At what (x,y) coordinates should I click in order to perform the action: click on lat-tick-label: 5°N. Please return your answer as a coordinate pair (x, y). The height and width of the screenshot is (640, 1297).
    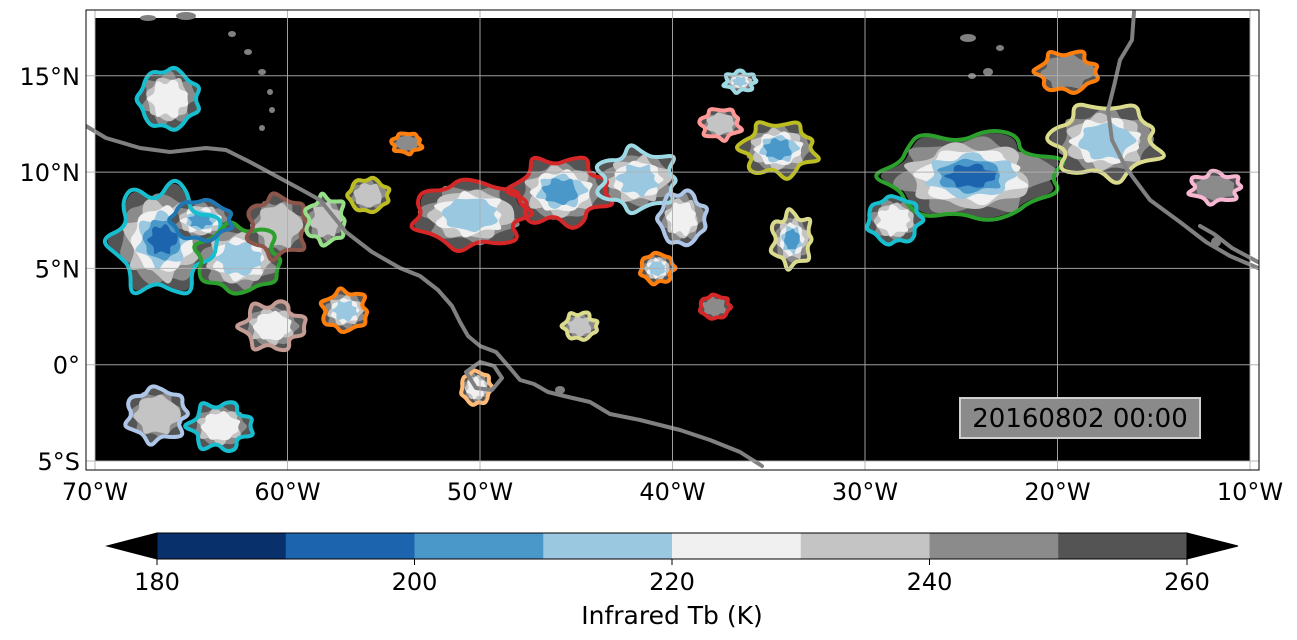
    Looking at the image, I should click on (57, 269).